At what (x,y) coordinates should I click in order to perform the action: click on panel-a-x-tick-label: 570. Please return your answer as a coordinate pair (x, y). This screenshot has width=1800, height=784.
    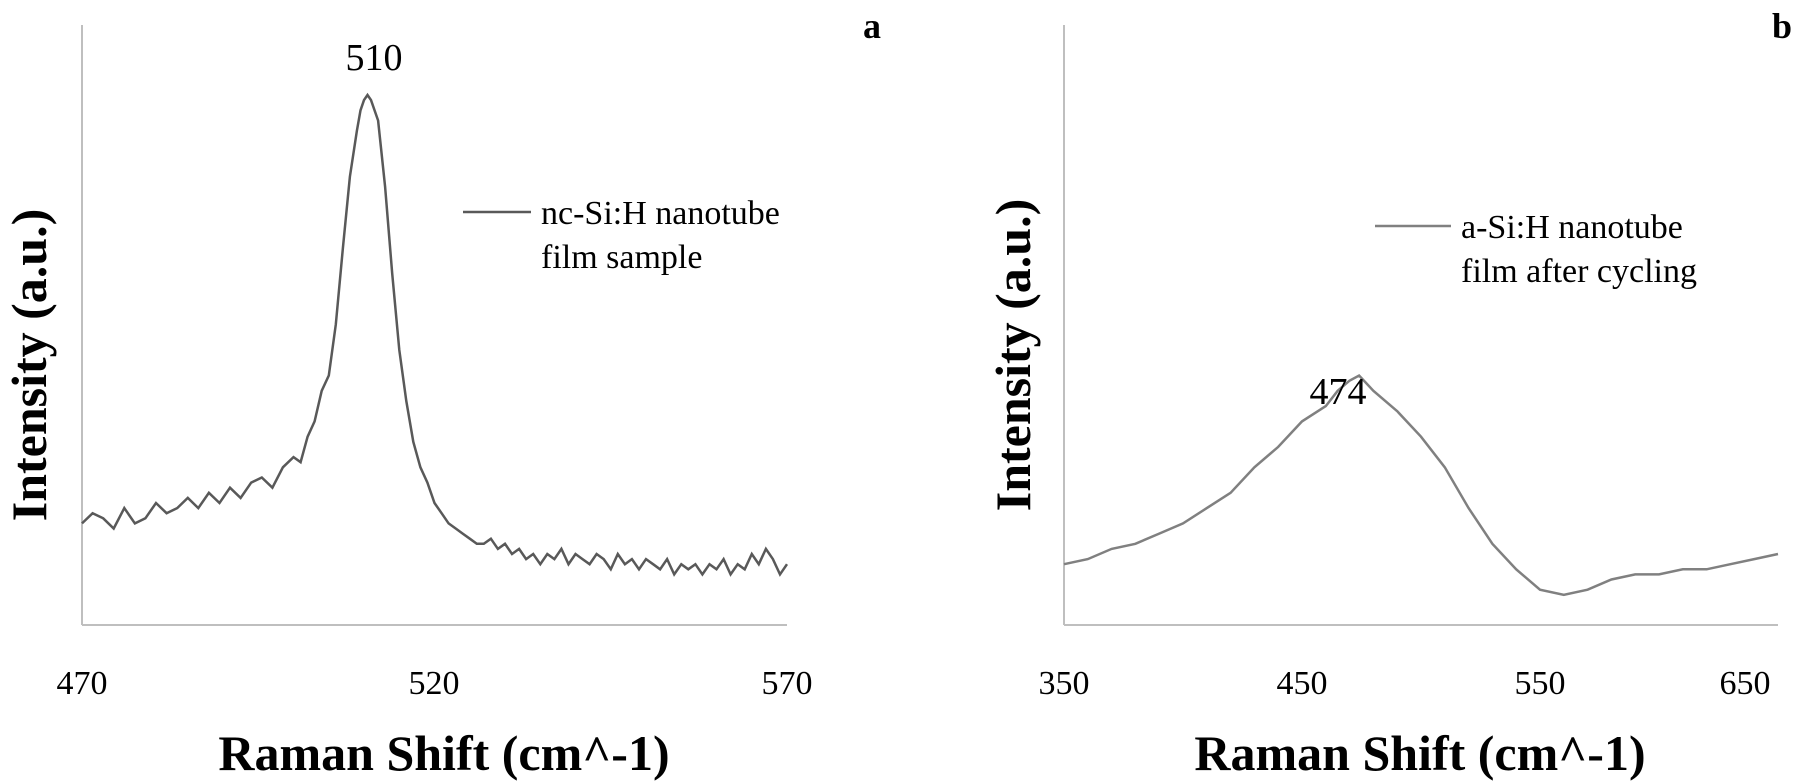
    Looking at the image, I should click on (787, 683).